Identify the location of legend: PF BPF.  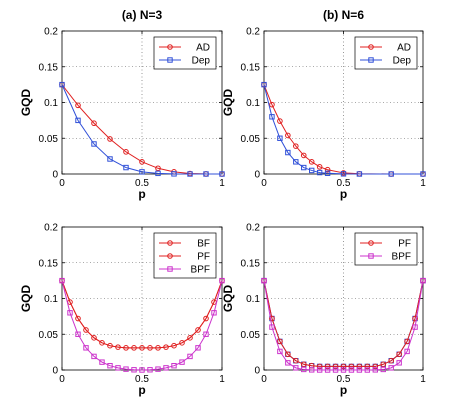
(386, 249).